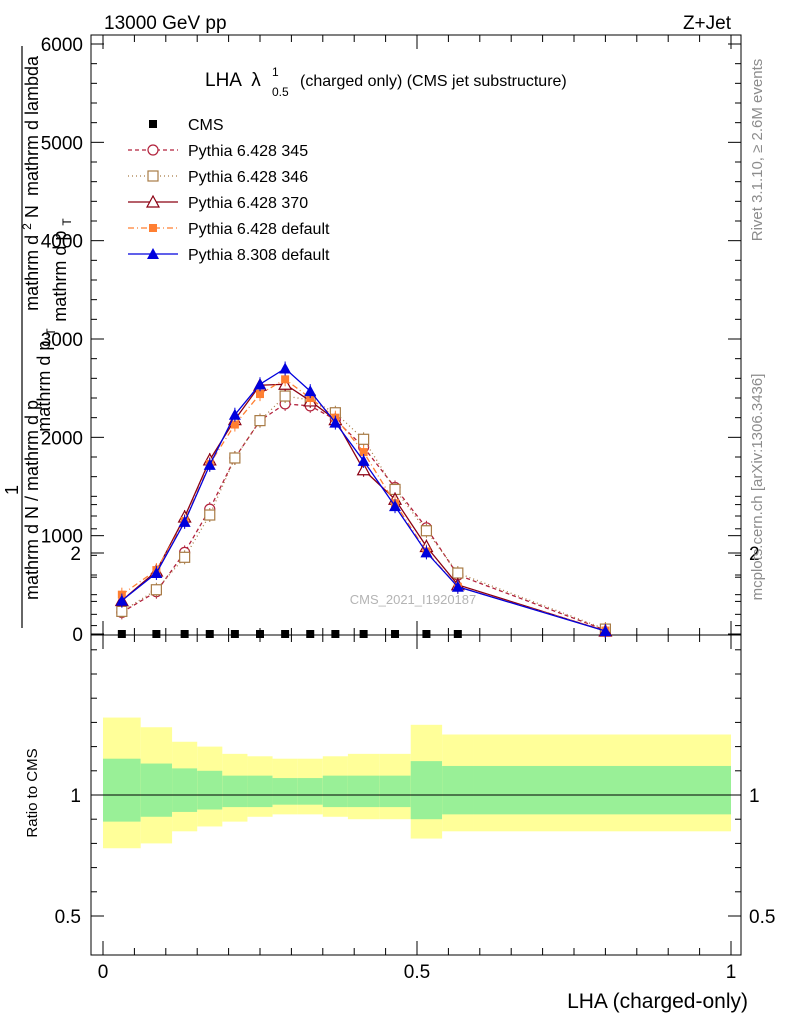 The height and width of the screenshot is (1024, 786). I want to click on legend-label: Pythia 6.428 default, so click(259, 229).